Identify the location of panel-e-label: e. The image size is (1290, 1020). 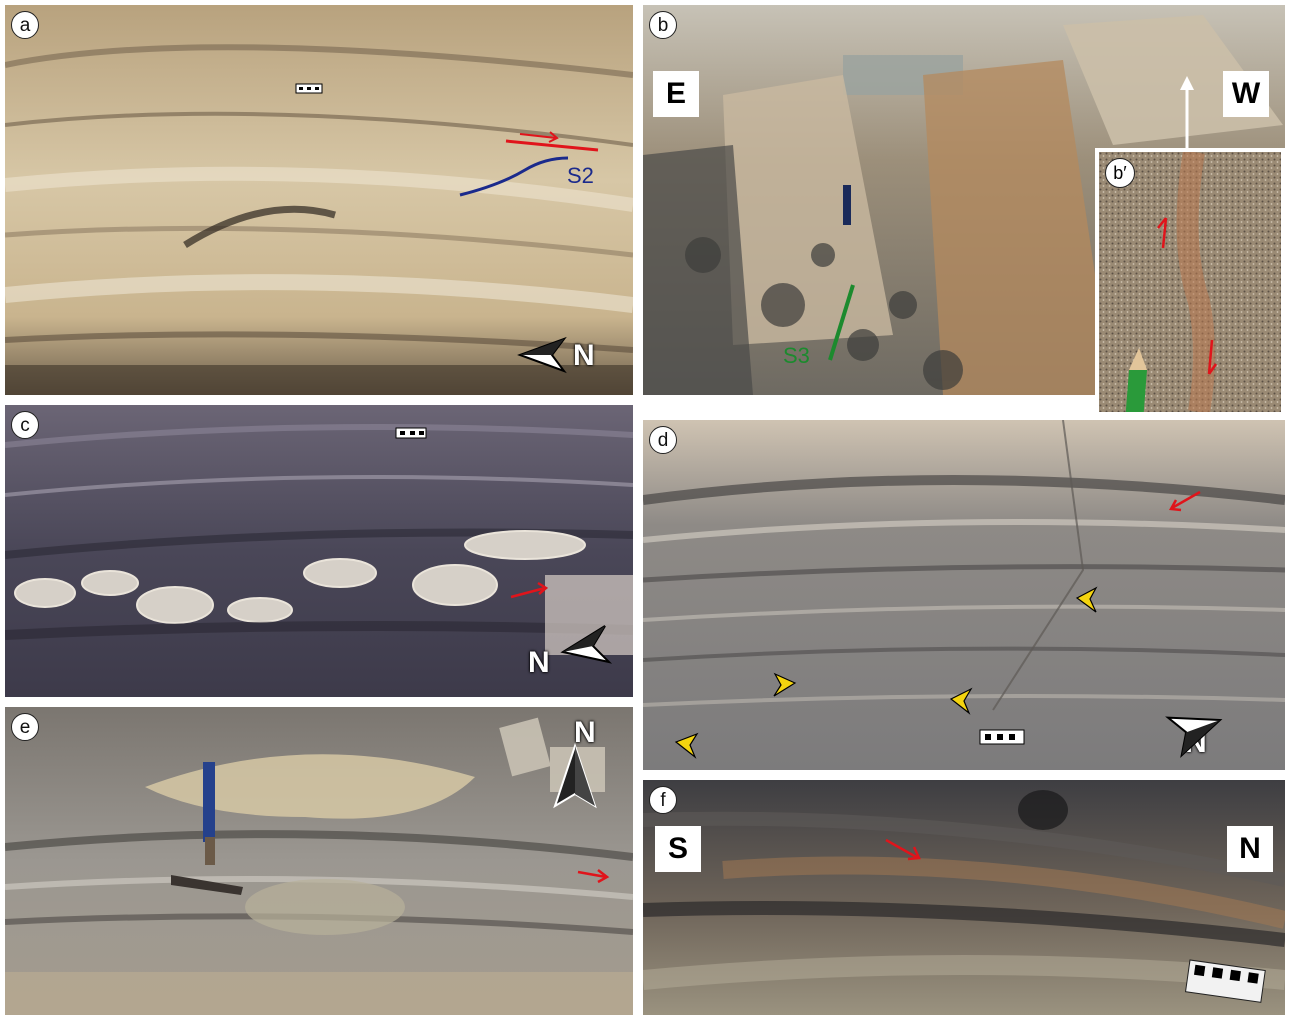
(25, 727).